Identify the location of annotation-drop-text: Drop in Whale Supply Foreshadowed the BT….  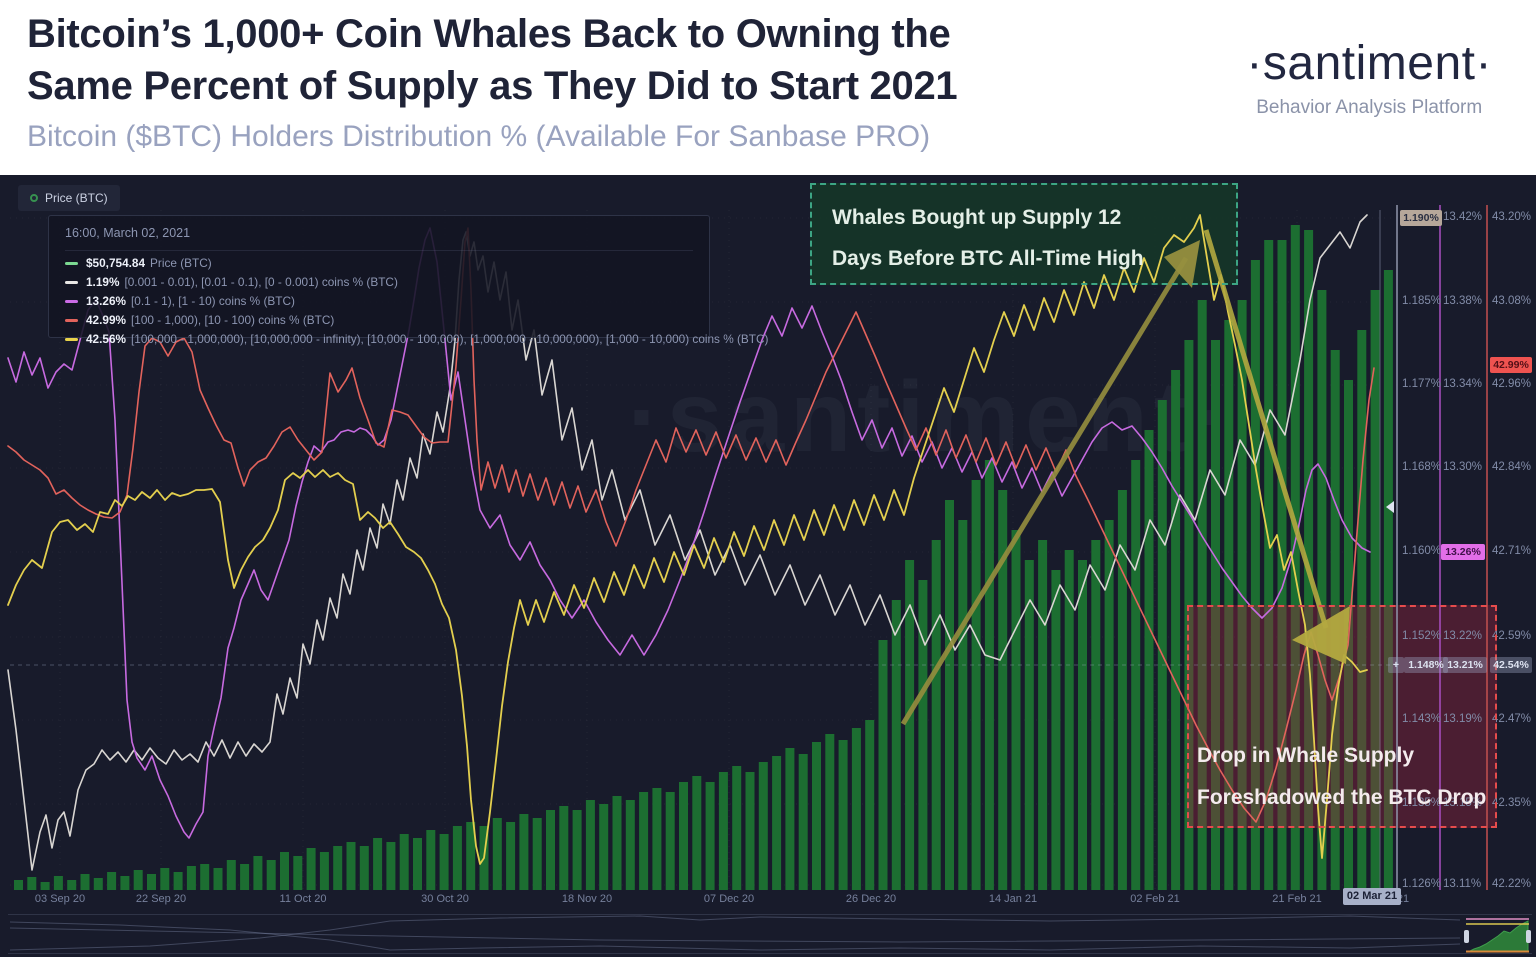
(1342, 776).